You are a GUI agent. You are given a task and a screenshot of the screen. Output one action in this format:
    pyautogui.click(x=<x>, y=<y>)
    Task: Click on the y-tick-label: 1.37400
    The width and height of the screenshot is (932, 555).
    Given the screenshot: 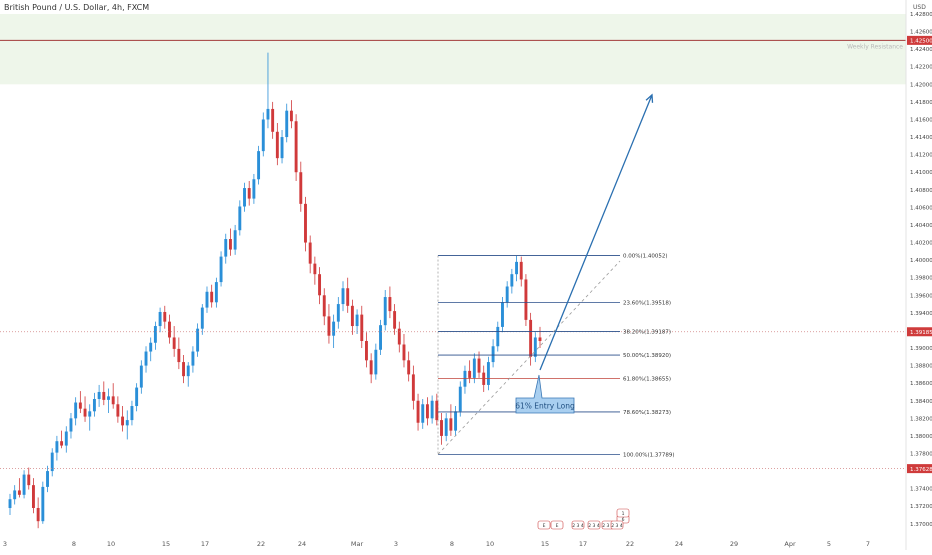 What is the action you would take?
    pyautogui.click(x=921, y=490)
    